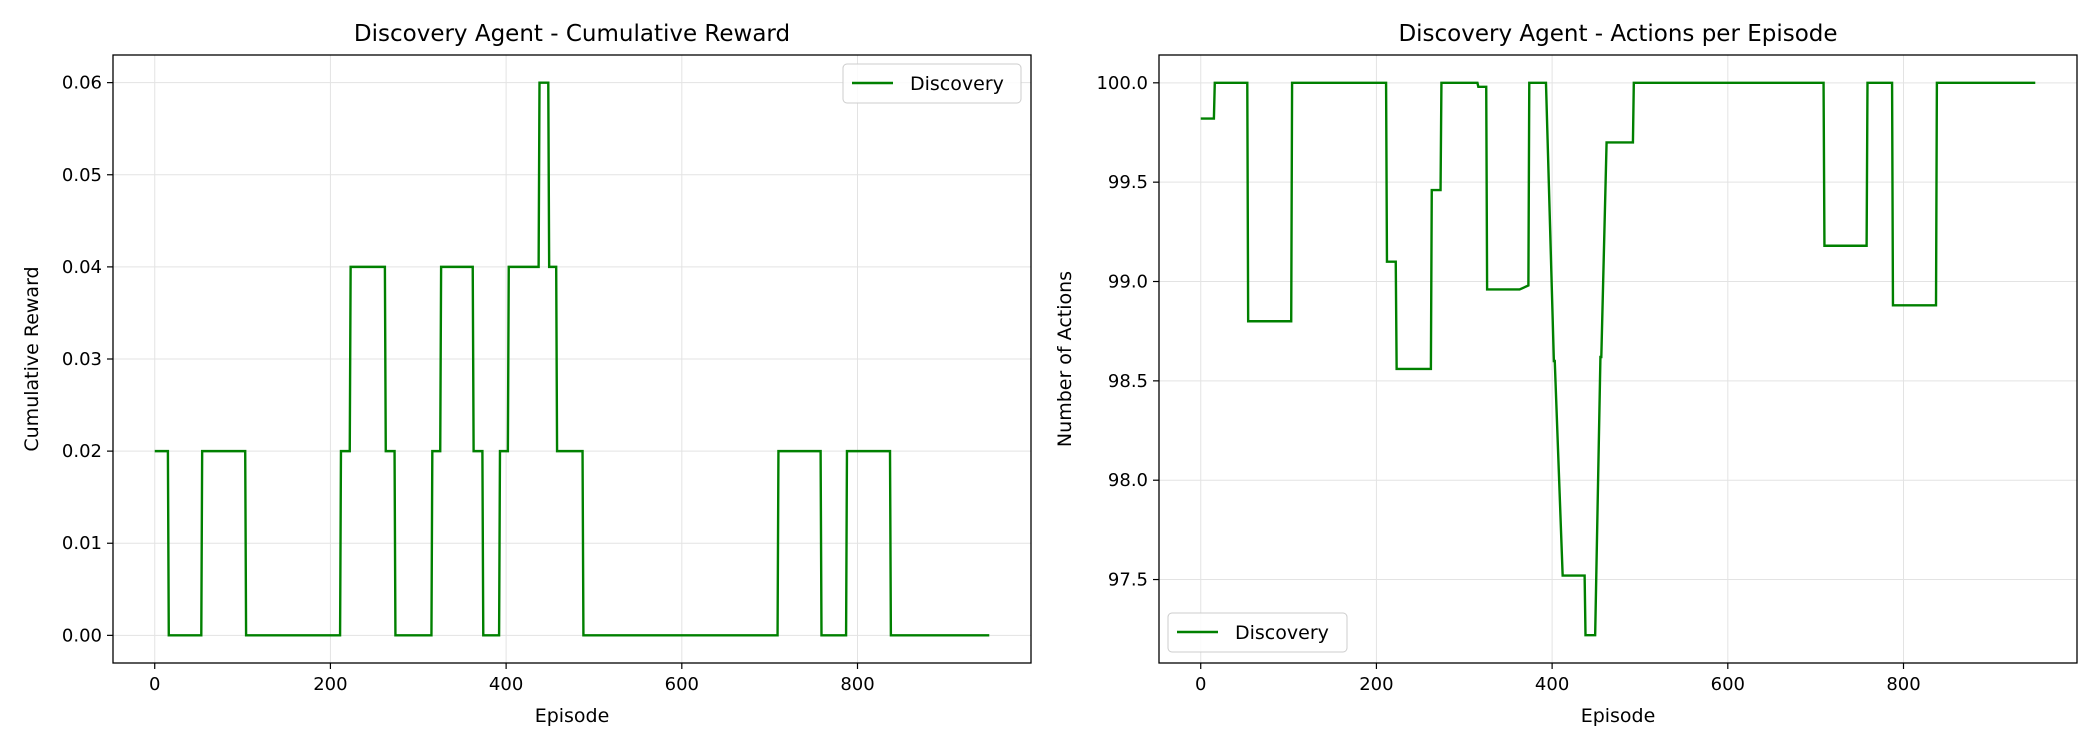 The image size is (2100, 750). Describe the element at coordinates (1128, 580) in the screenshot. I see `y-tick-label: 97.5` at that location.